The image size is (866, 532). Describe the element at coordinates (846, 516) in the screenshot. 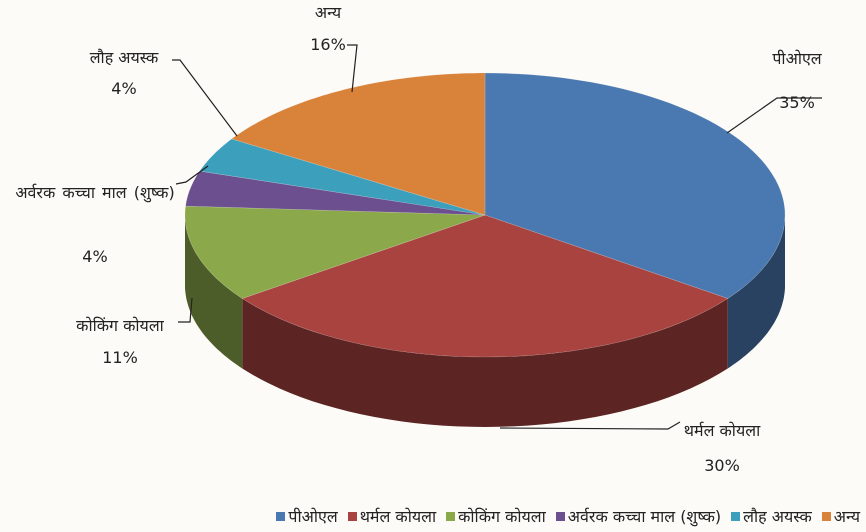

I see `legend-label: अन्य` at that location.